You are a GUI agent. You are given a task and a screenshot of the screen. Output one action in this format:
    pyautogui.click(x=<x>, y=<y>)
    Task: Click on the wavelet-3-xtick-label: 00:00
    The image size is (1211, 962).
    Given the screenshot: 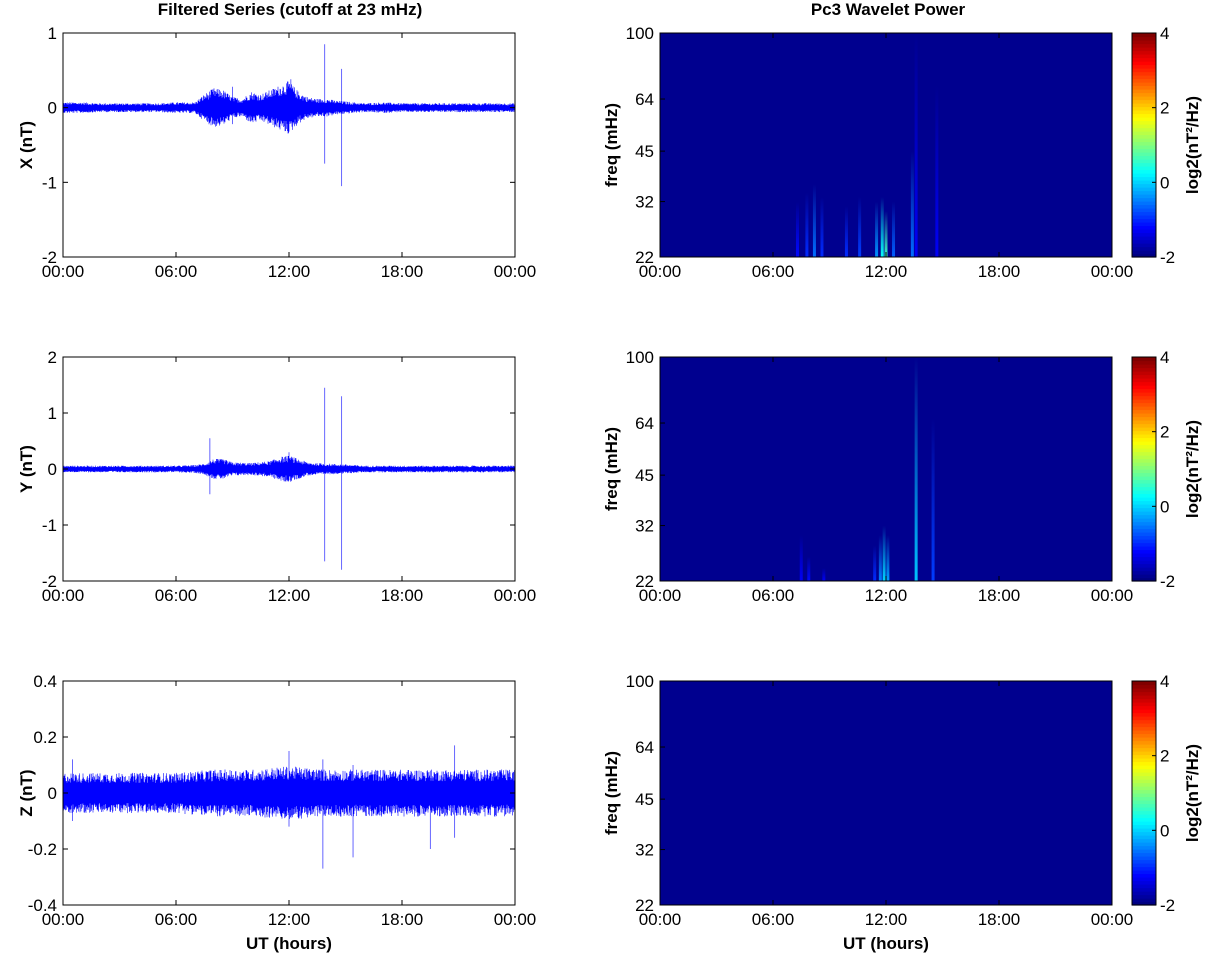 What is the action you would take?
    pyautogui.click(x=660, y=919)
    